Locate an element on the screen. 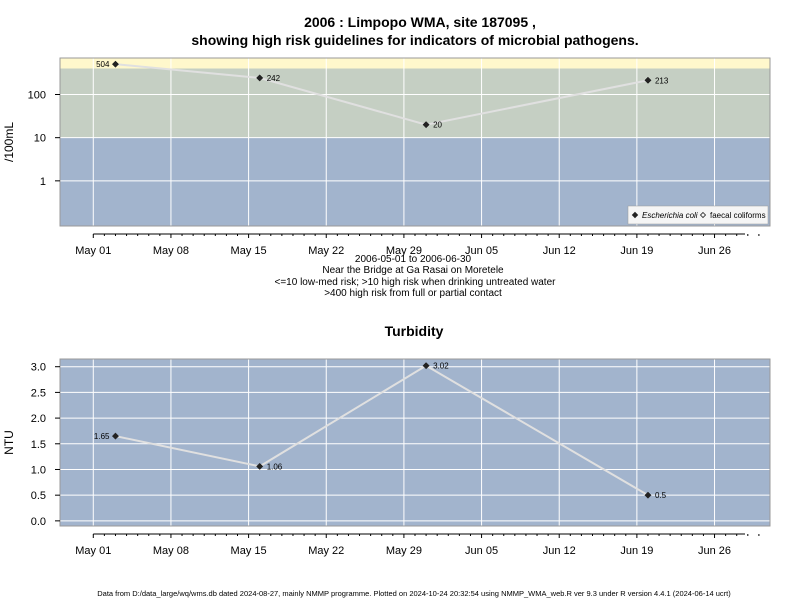 The width and height of the screenshot is (800, 600). data-label: 3.02 is located at coordinates (441, 366).